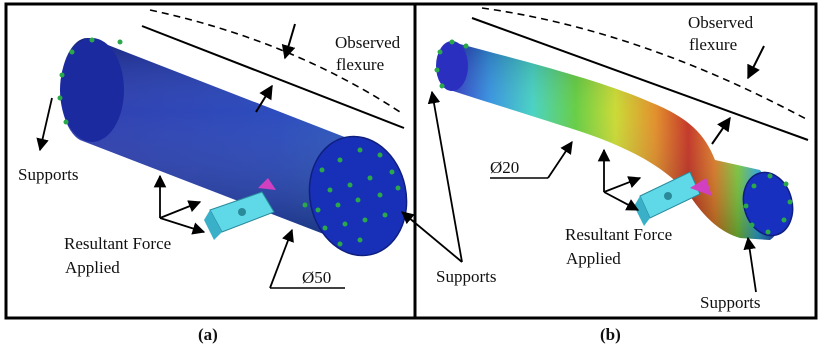 This screenshot has height=347, width=822. I want to click on supports-b-end-face, so click(768, 204).